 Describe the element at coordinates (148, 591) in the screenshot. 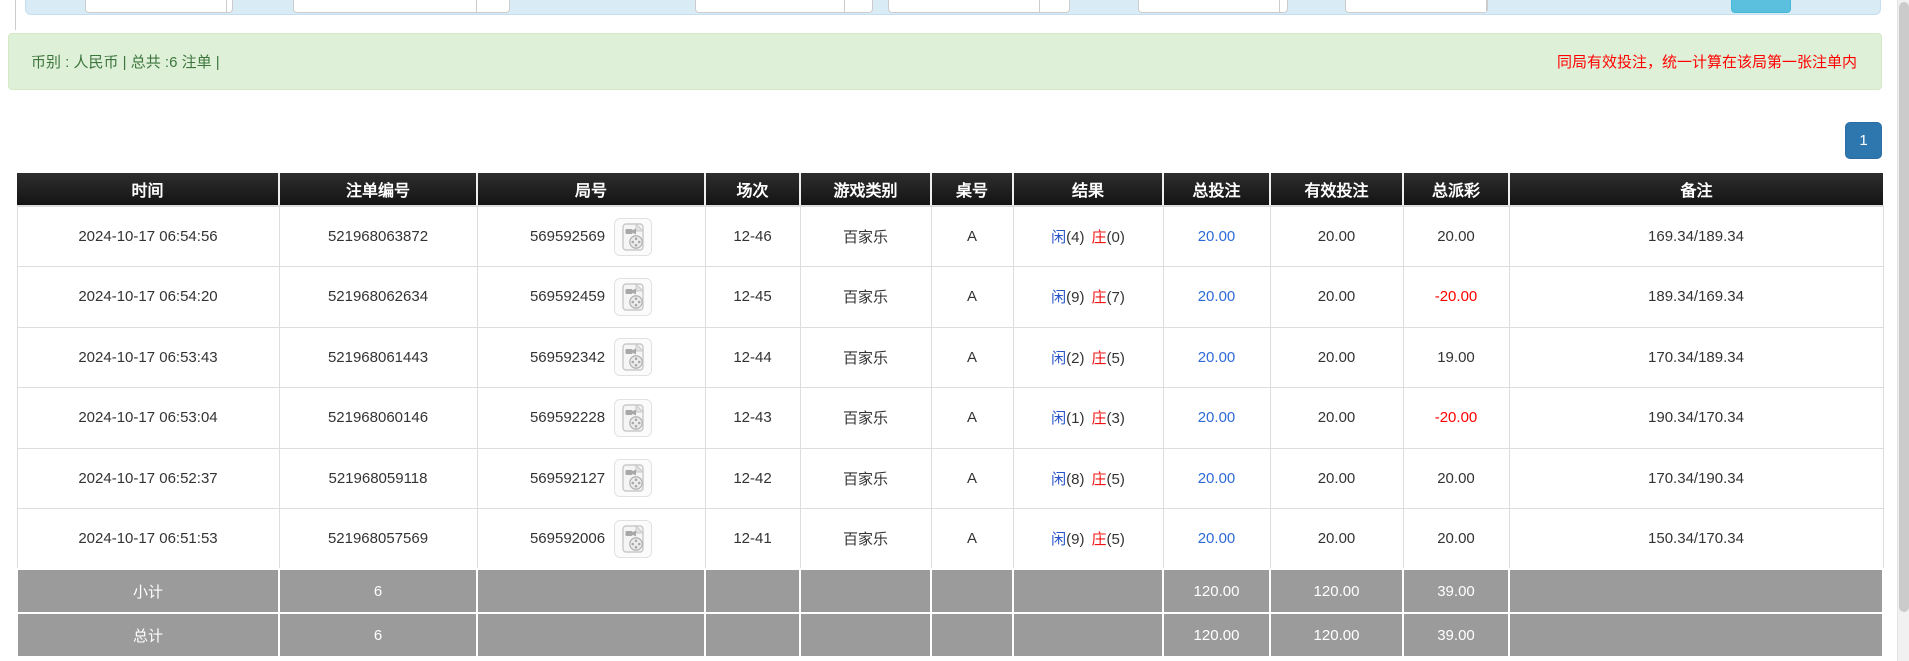

I see `sum-label: 小计` at that location.